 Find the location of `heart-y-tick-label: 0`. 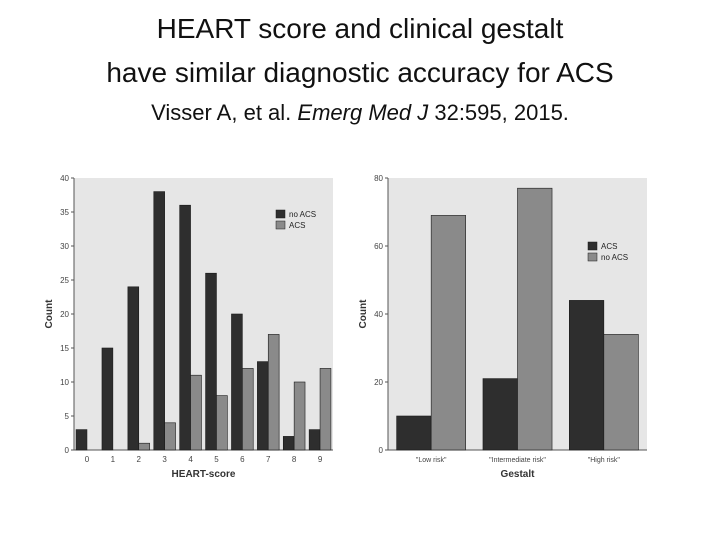

heart-y-tick-label: 0 is located at coordinates (67, 450).